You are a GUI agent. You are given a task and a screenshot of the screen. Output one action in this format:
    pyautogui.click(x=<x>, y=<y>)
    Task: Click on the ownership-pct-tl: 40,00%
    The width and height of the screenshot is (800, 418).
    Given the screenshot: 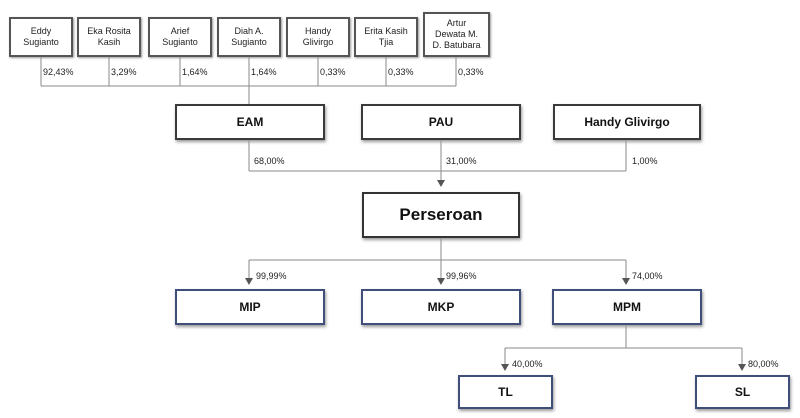 What is the action you would take?
    pyautogui.click(x=527, y=364)
    